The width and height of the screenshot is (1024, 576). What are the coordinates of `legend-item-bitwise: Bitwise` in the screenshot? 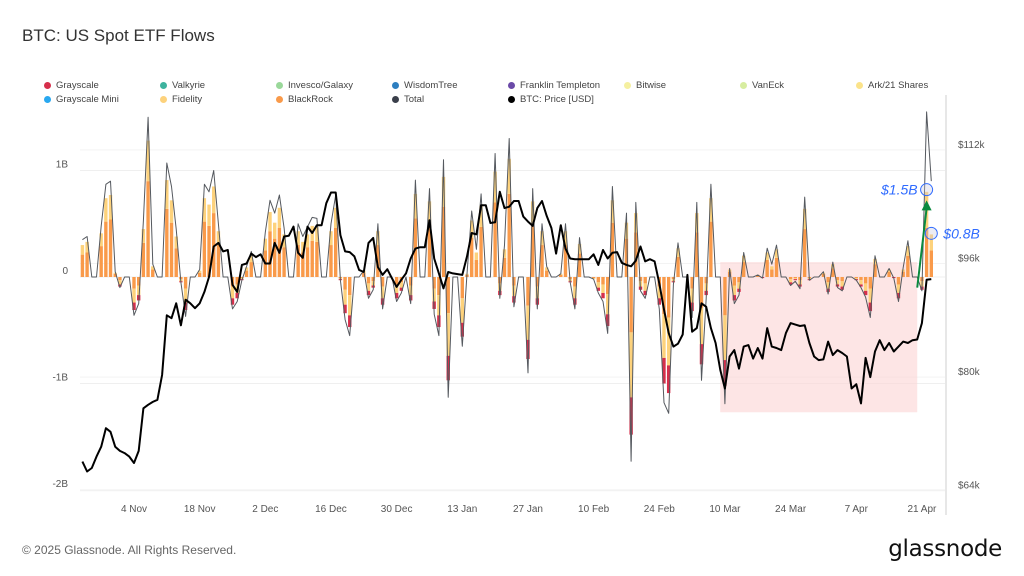 It's located at (682, 85).